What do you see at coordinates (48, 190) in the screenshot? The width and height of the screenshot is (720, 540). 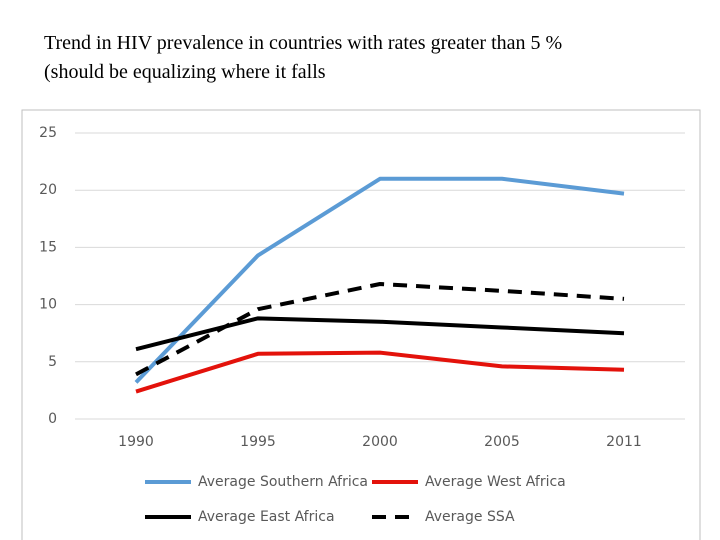 I see `y-tick-label: 20` at bounding box center [48, 190].